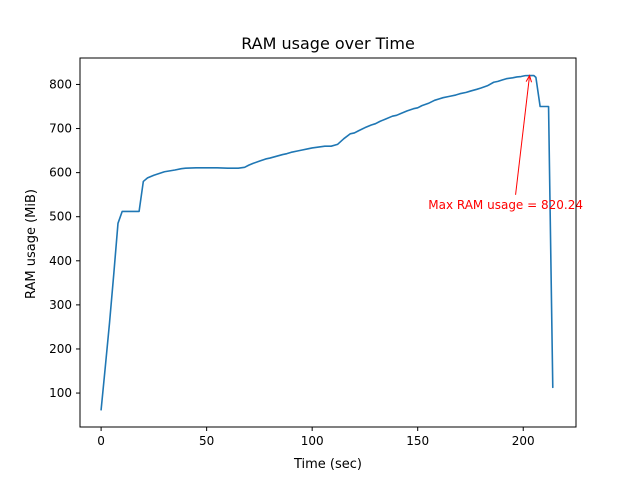 The width and height of the screenshot is (640, 484). Describe the element at coordinates (523, 441) in the screenshot. I see `x-tick-label: 200` at that location.